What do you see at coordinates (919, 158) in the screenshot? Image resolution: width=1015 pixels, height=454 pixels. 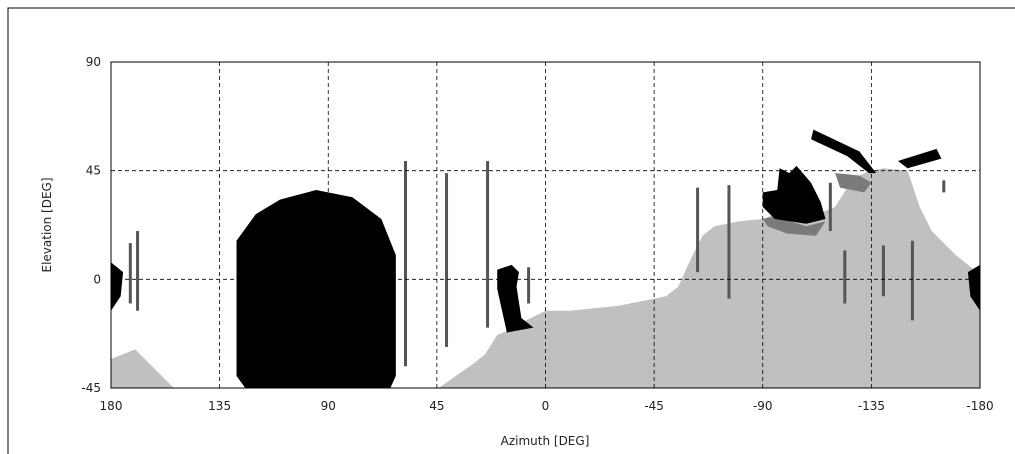 I see `obstruction-arm-tip` at bounding box center [919, 158].